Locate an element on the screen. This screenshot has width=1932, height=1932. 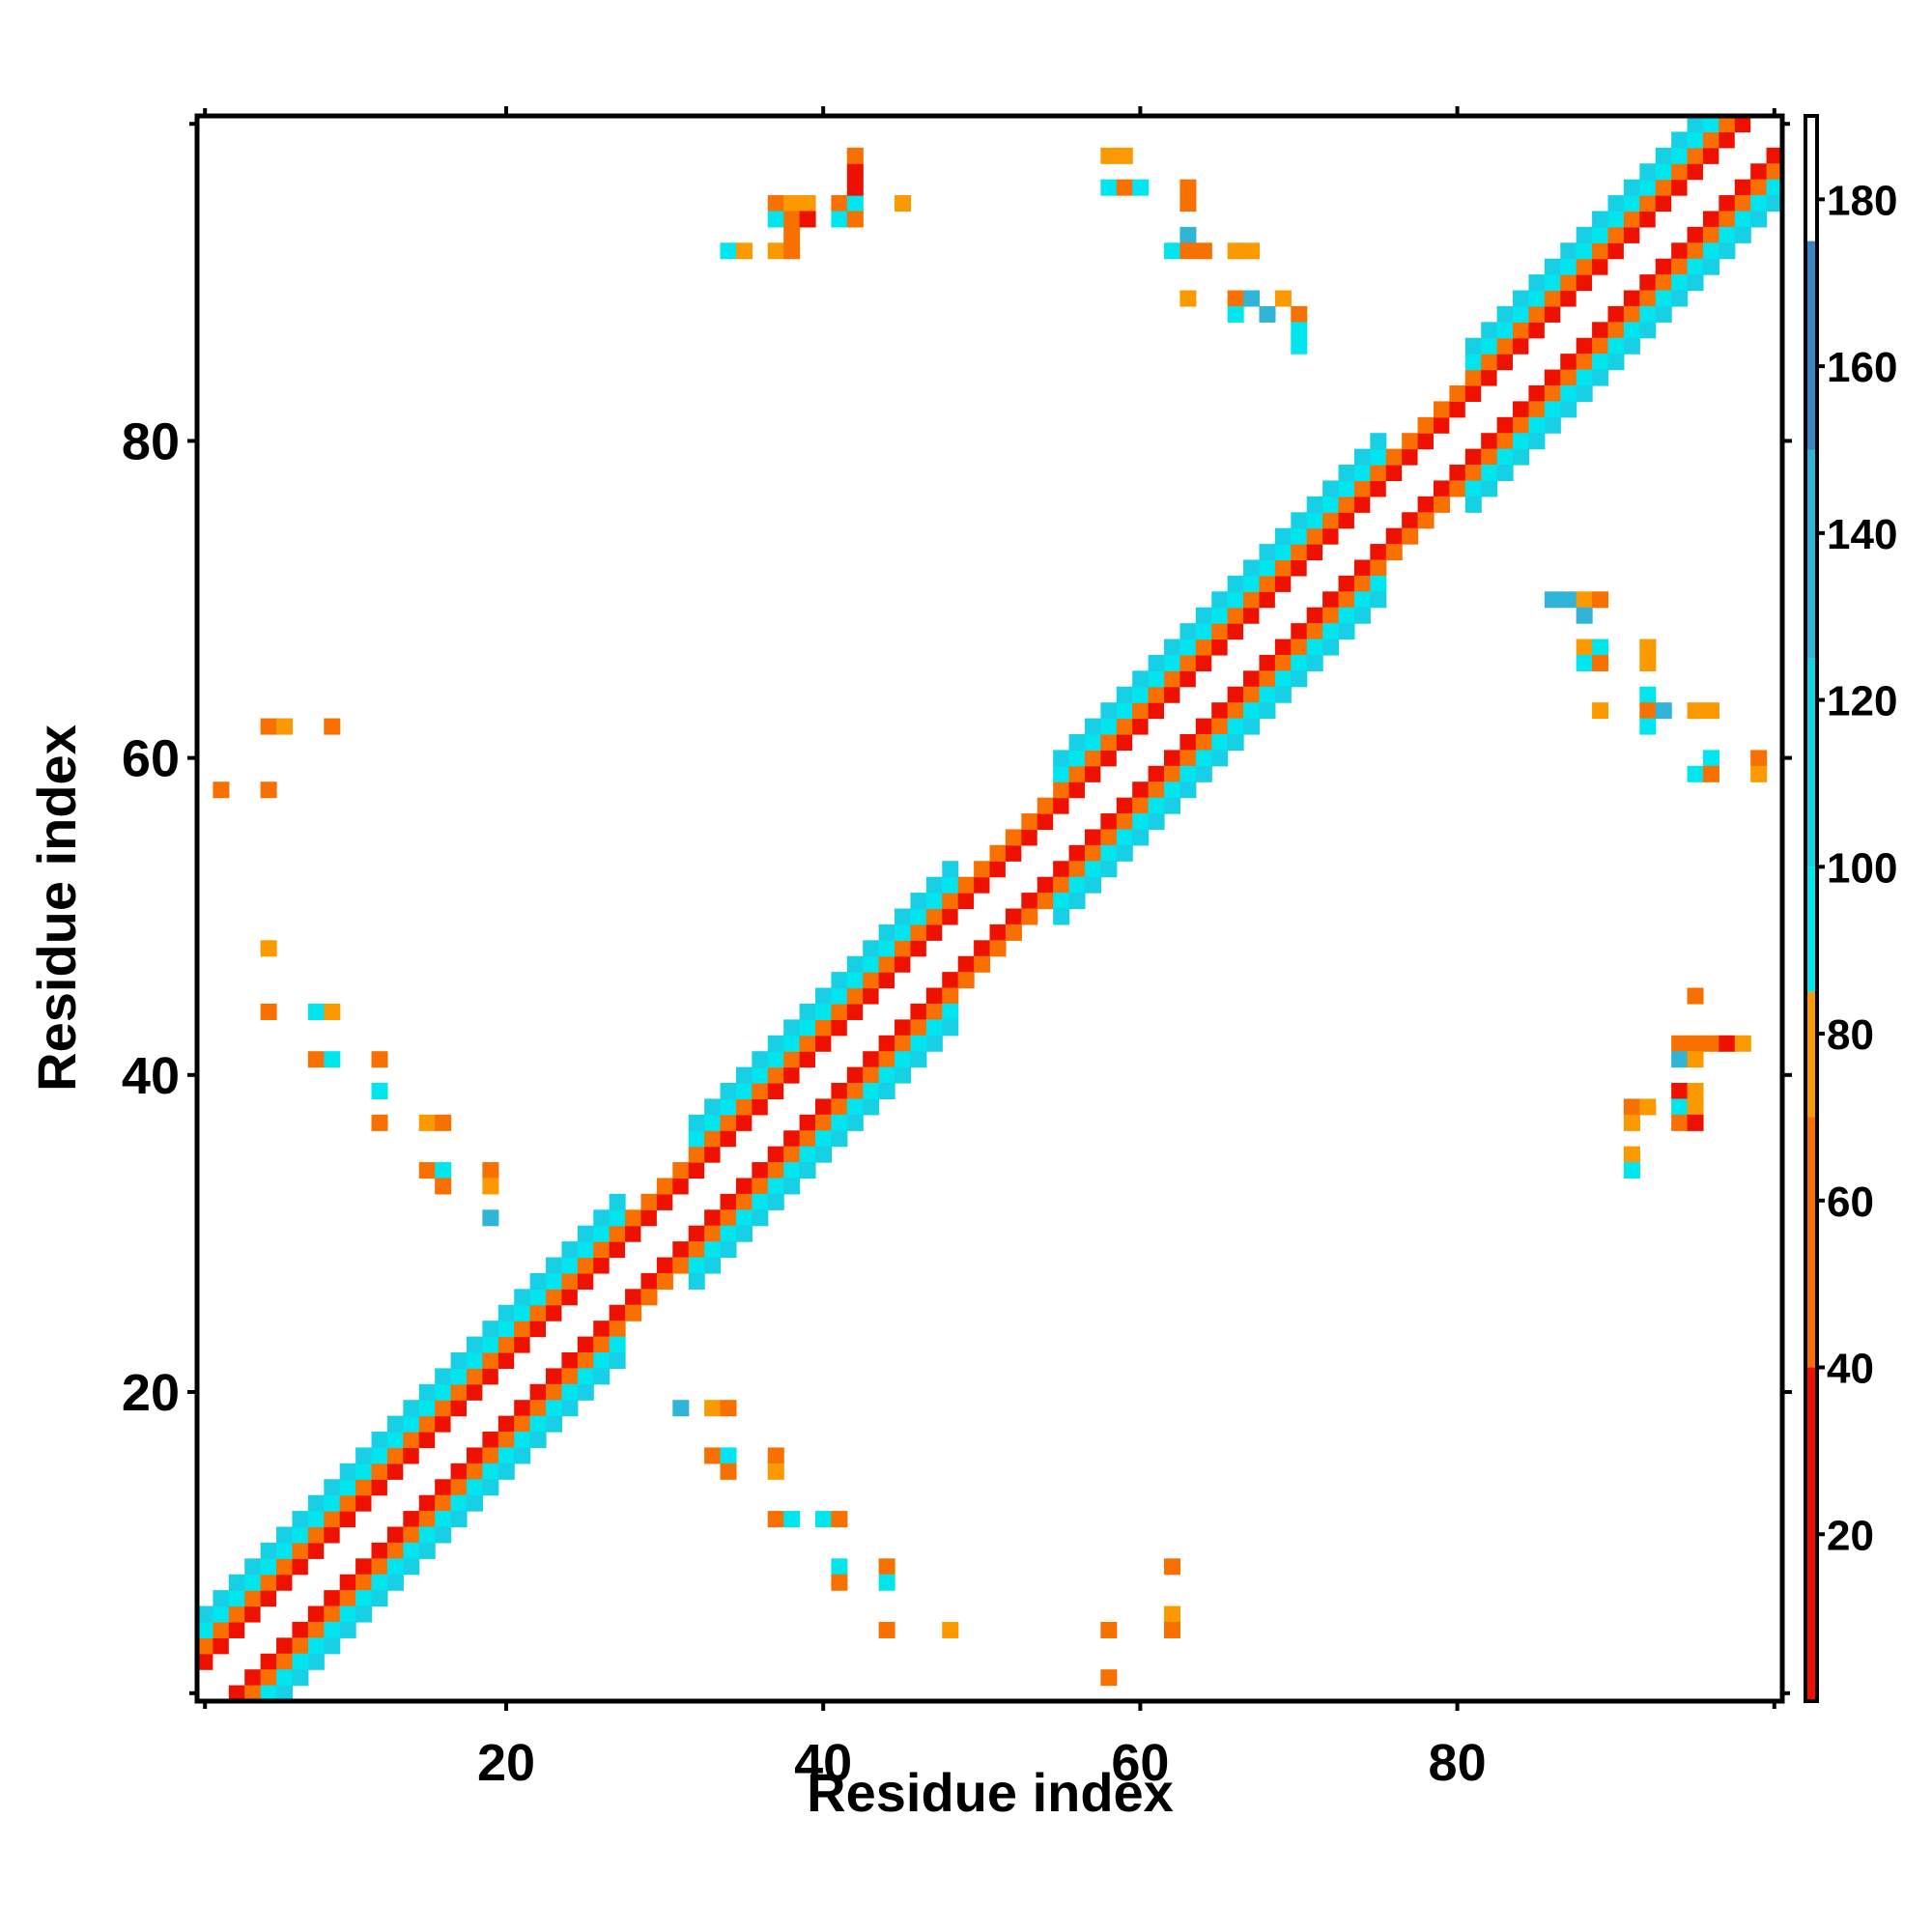
colorbar-frame is located at coordinates (1811, 908).